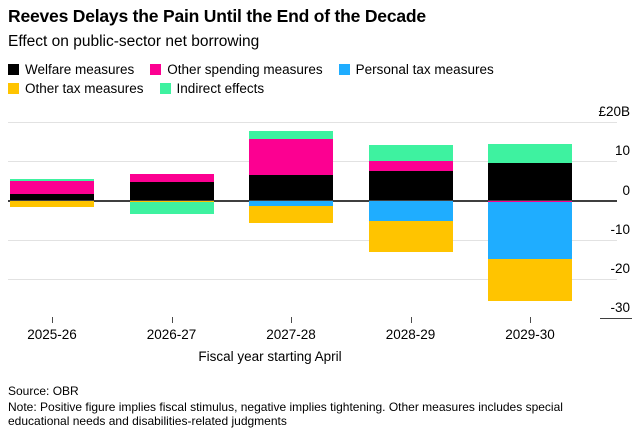 The image size is (638, 437). What do you see at coordinates (52, 334) in the screenshot?
I see `x-axis-tick-label: 2025-26` at bounding box center [52, 334].